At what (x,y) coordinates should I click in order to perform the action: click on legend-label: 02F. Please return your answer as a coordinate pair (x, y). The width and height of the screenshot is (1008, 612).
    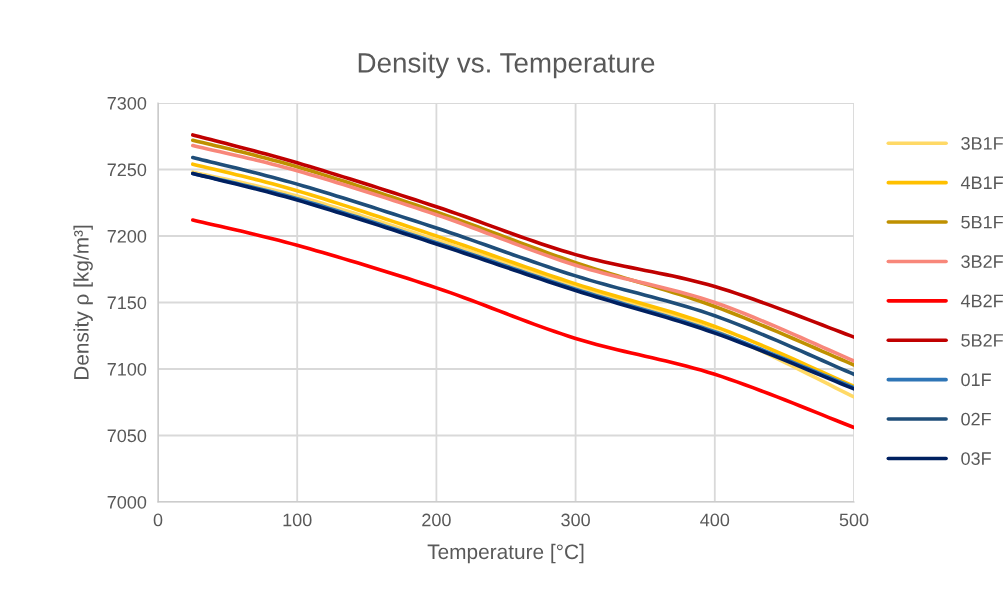
    Looking at the image, I should click on (976, 419).